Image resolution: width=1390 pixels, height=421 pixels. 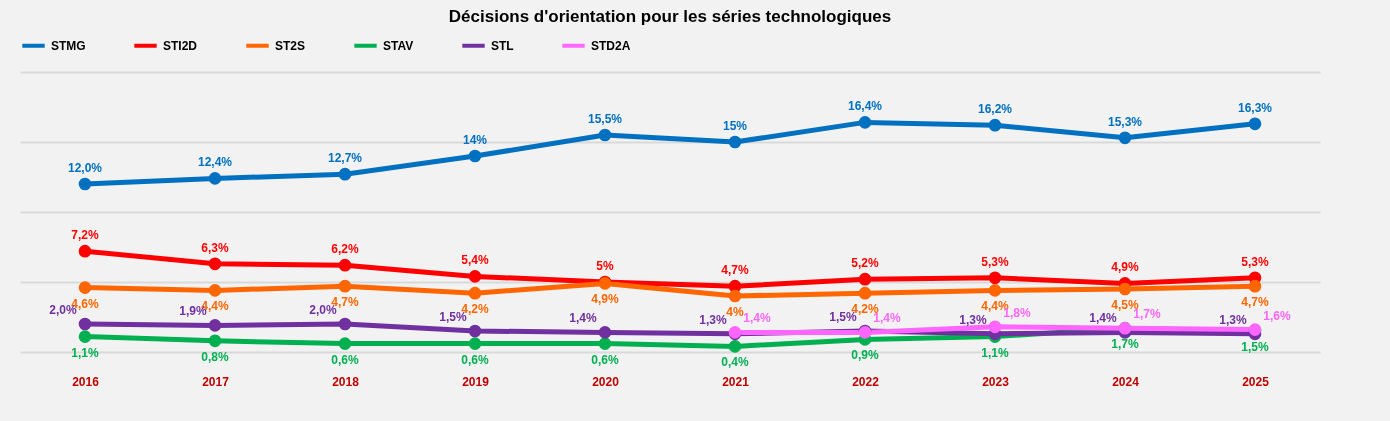 What do you see at coordinates (865, 263) in the screenshot?
I see `data-label: 5,2%` at bounding box center [865, 263].